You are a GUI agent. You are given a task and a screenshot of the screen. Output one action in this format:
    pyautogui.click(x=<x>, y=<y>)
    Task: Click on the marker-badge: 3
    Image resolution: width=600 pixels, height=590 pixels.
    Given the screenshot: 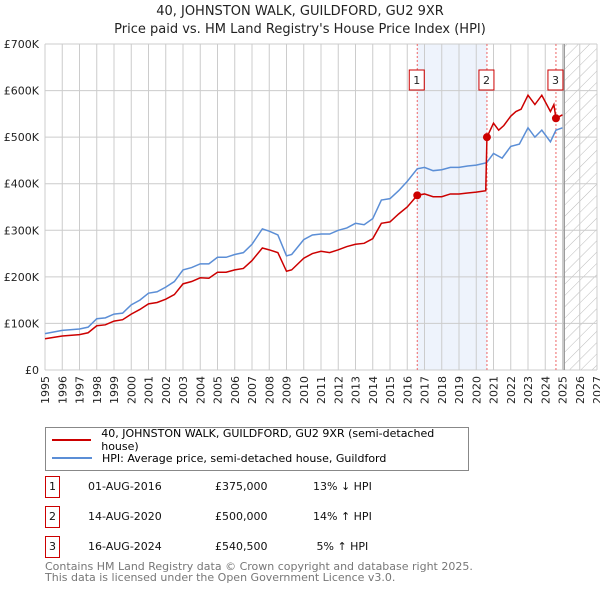 What is the action you would take?
    pyautogui.click(x=52, y=547)
    